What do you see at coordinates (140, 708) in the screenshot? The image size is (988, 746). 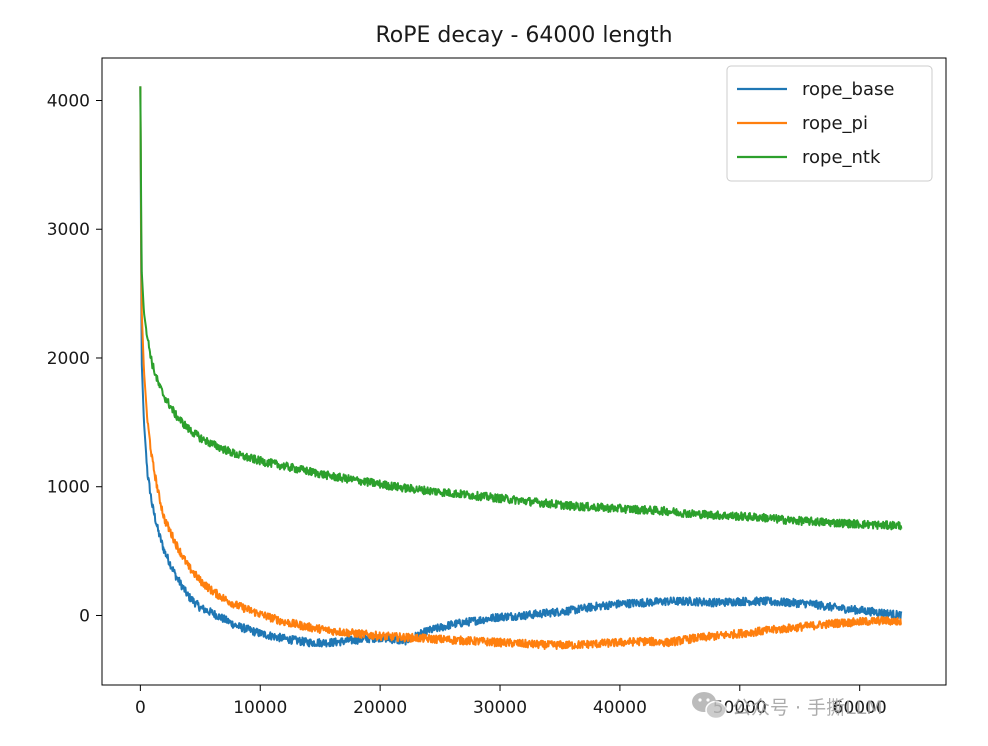 I see `x-tick-label: 0` at bounding box center [140, 708].